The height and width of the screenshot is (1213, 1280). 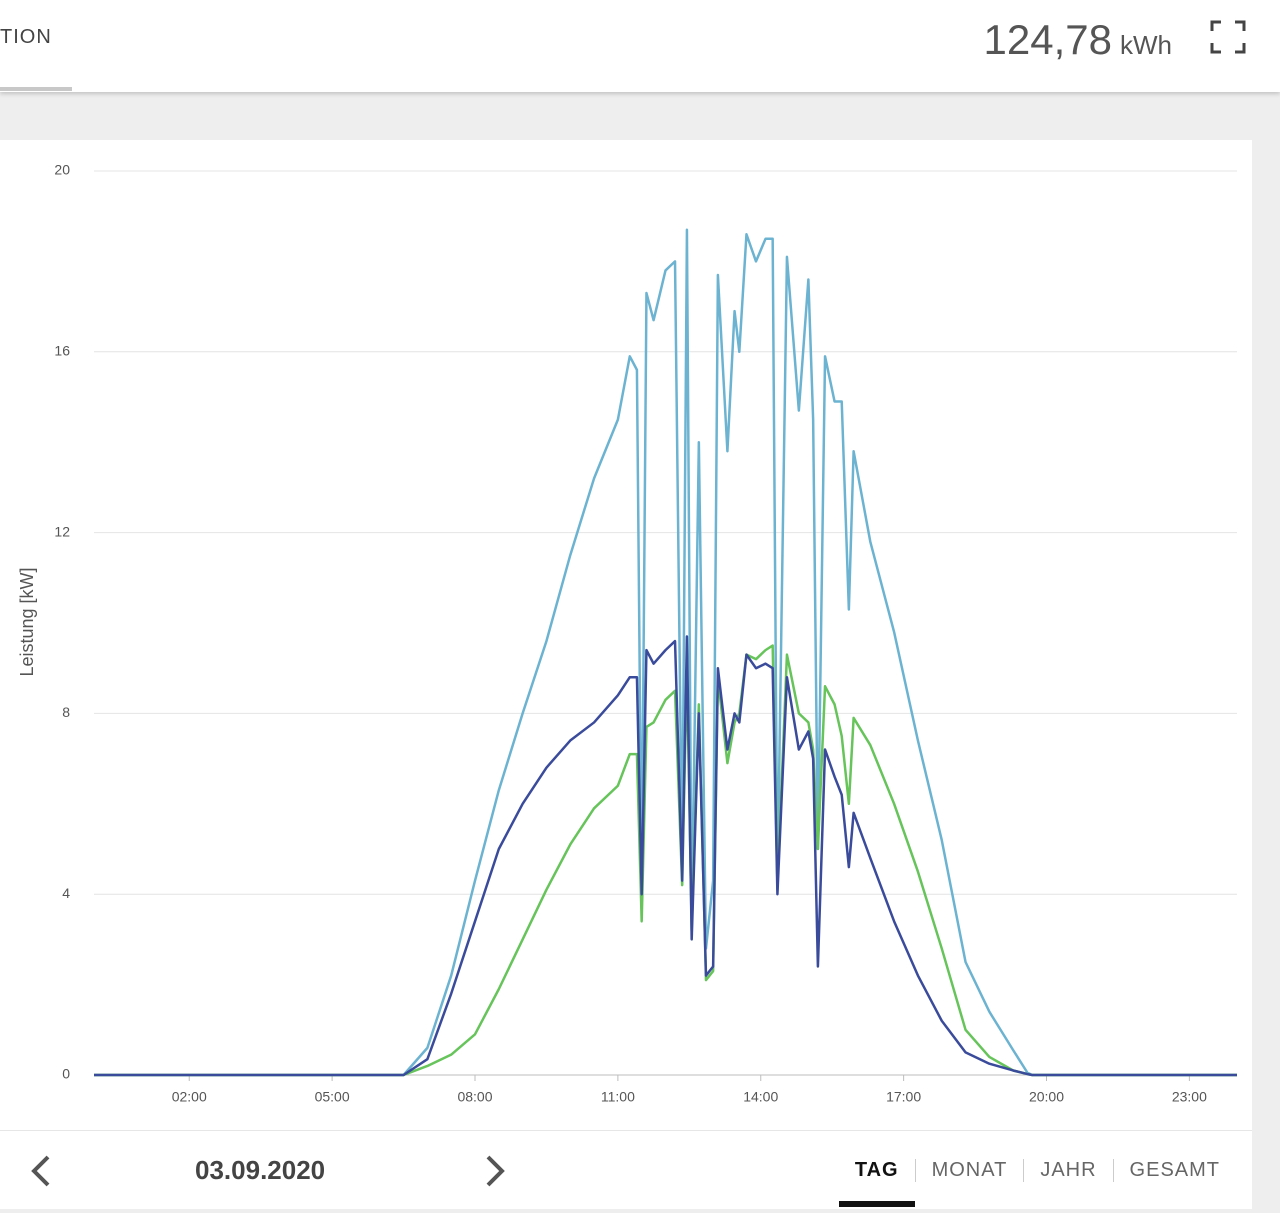 I want to click on previous-day-button, so click(x=41, y=1171).